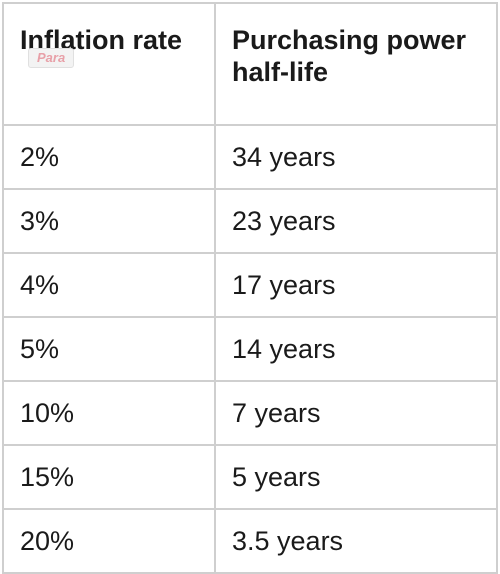 The image size is (500, 574). What do you see at coordinates (51, 58) in the screenshot?
I see `watermark-stamp: Para` at bounding box center [51, 58].